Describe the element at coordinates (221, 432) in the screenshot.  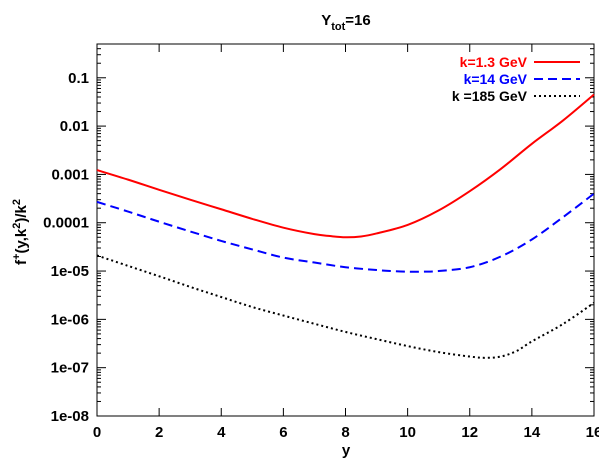
I see `x-tick-label: 4` at that location.